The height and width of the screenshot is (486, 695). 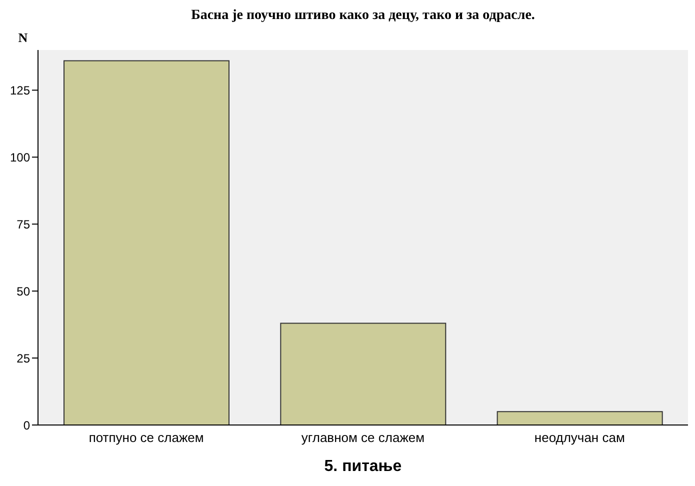 I want to click on x-tick-label: углавном се слажем, so click(x=363, y=438).